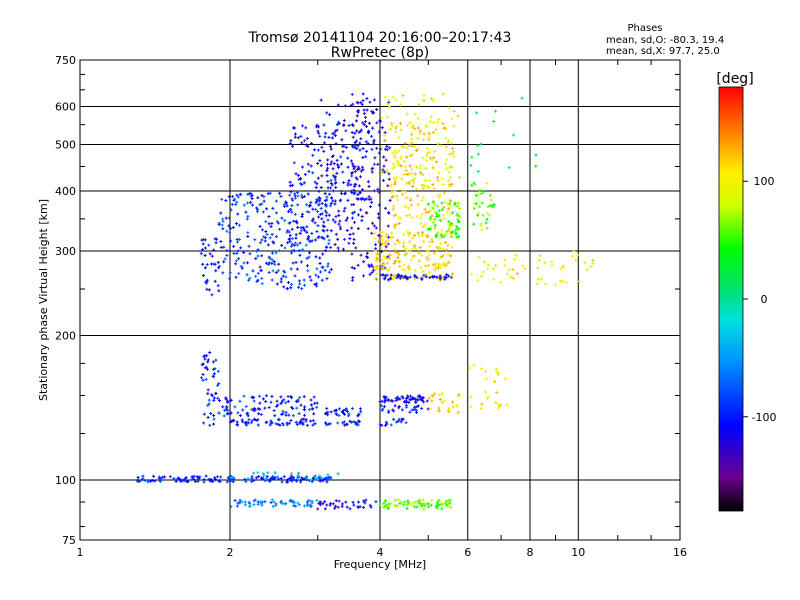 The width and height of the screenshot is (800, 600). Describe the element at coordinates (764, 417) in the screenshot. I see `colorbar-tick-label: -100` at that location.